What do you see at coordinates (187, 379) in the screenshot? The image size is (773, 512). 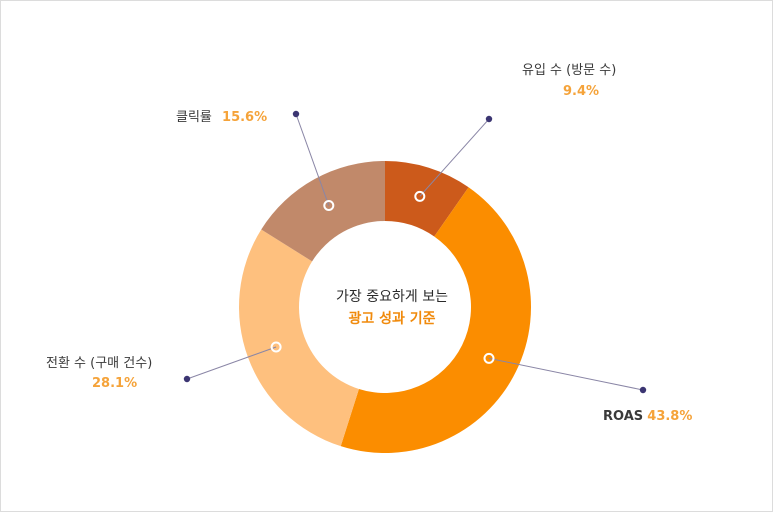 I see `slice-conversions-leader-dot` at bounding box center [187, 379].